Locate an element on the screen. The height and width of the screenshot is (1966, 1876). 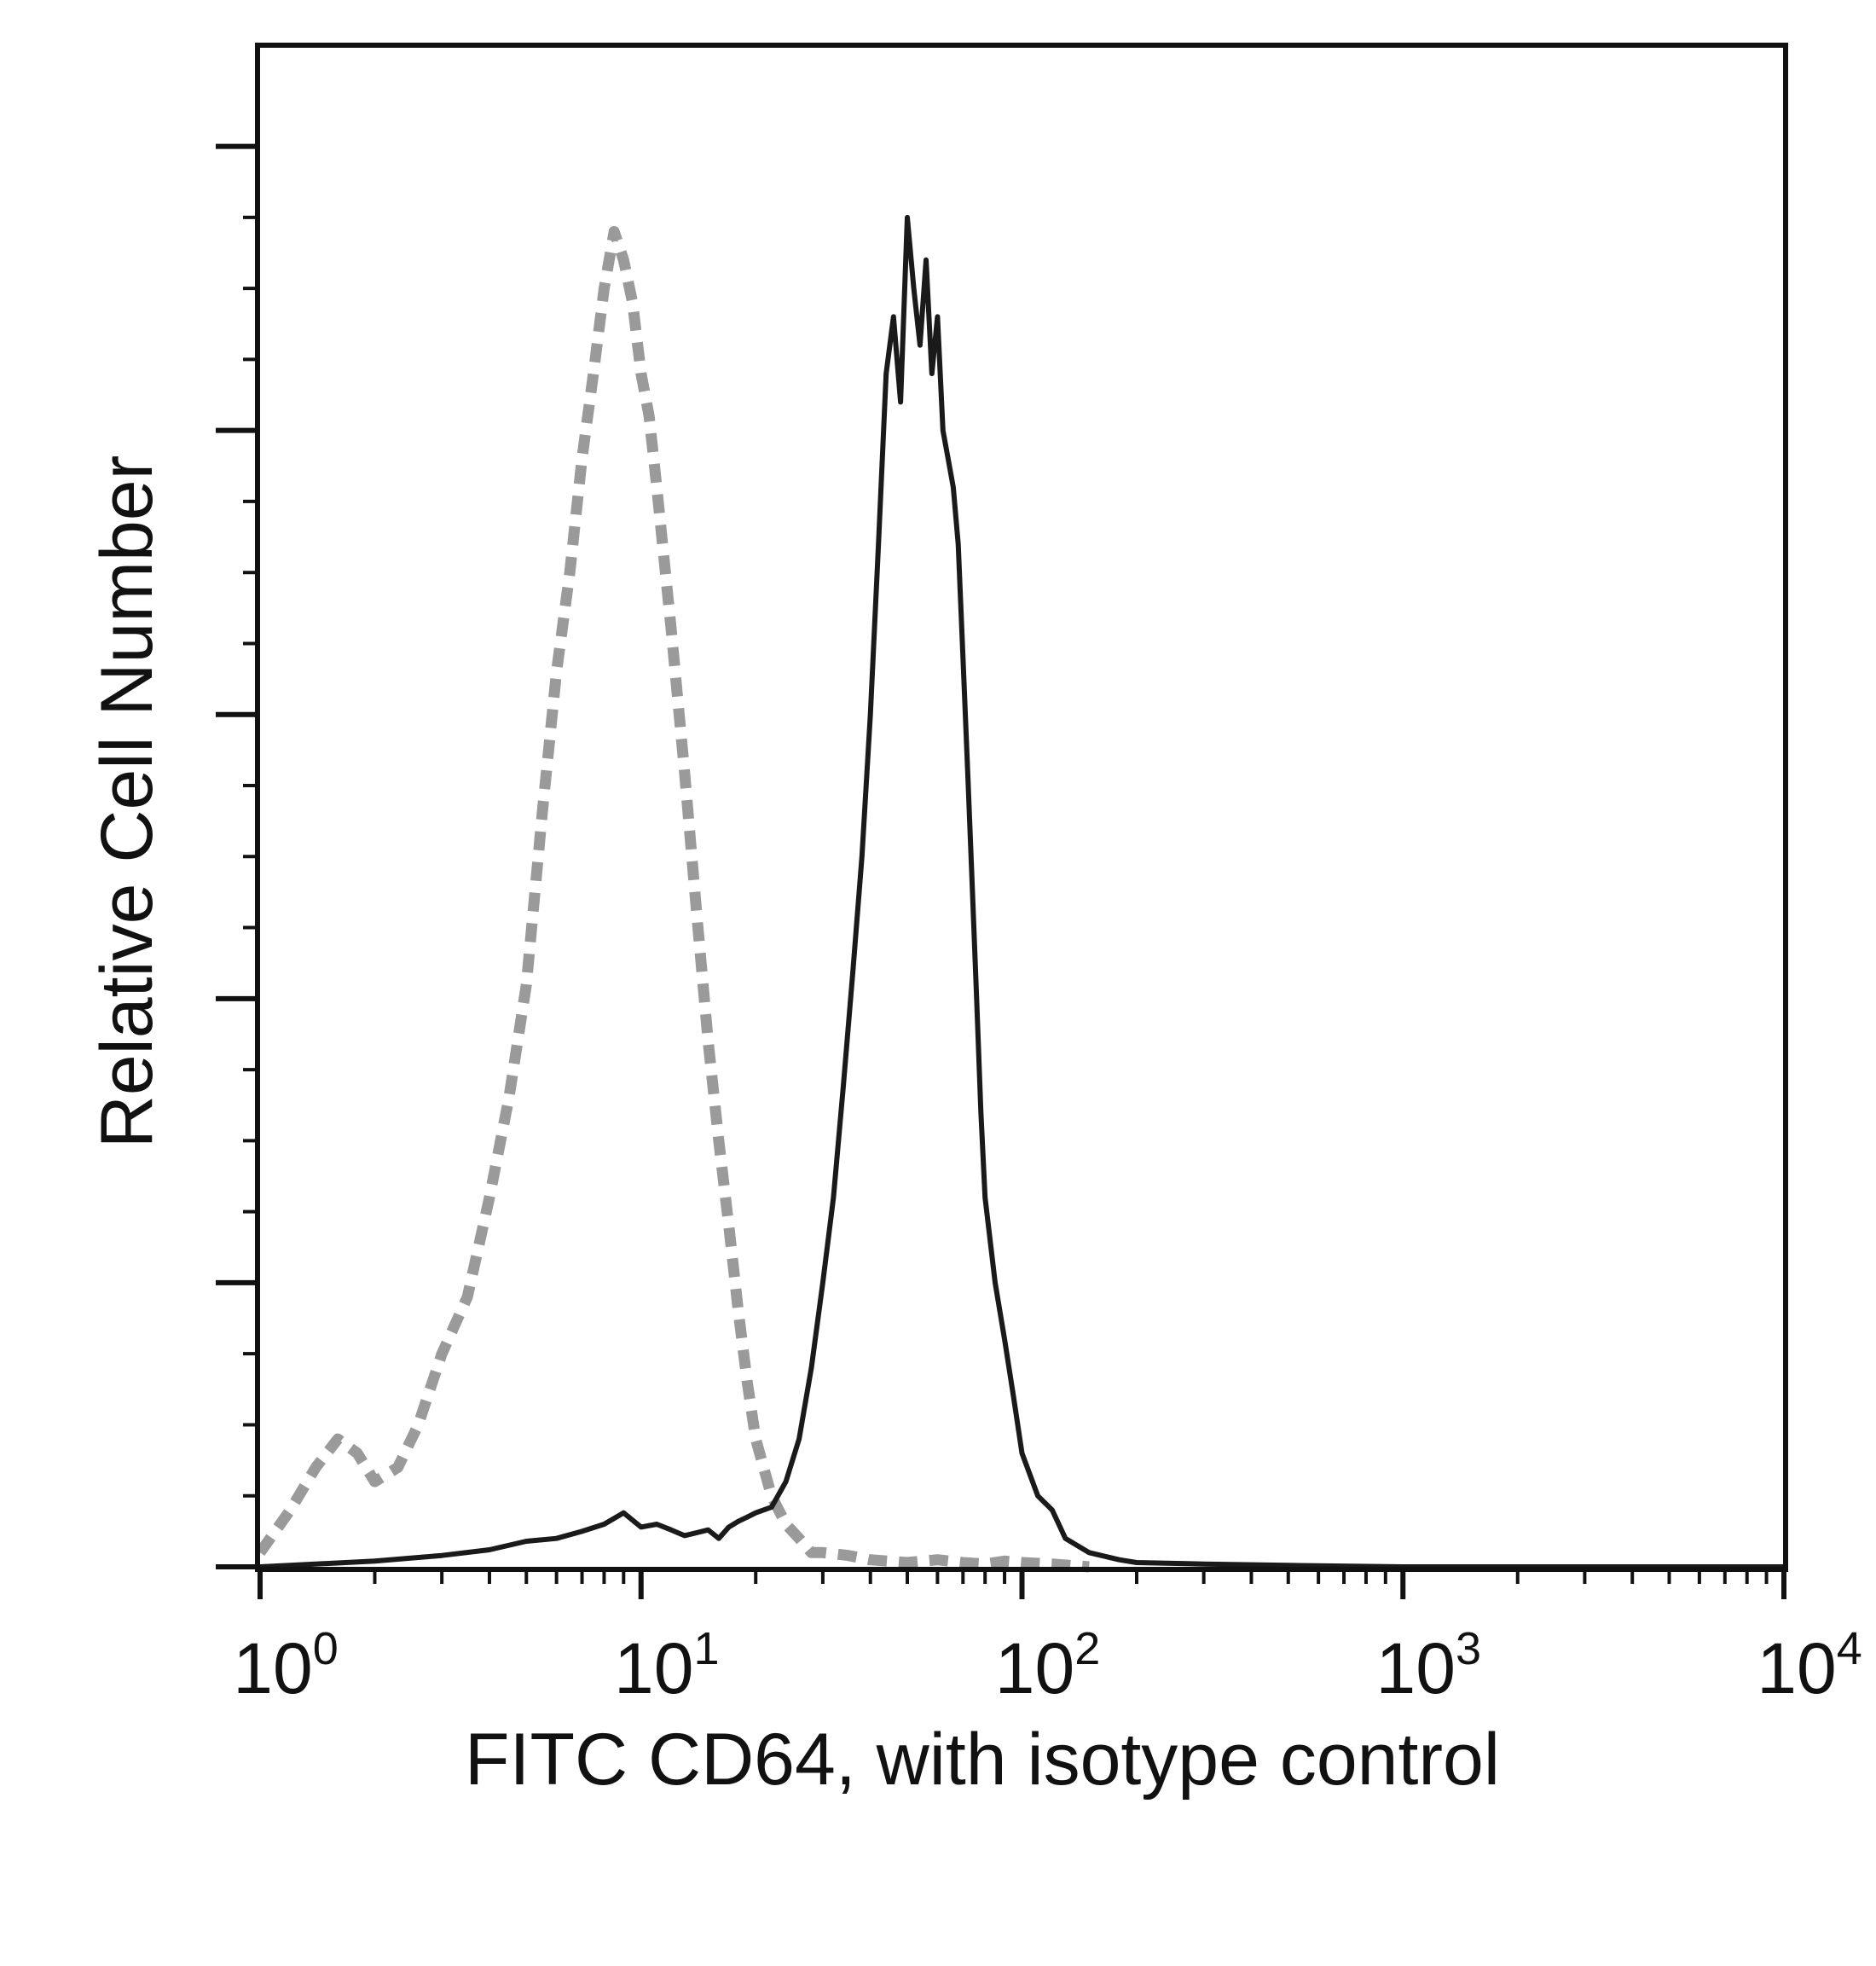
x-tick-label: 10⁰ is located at coordinates (285, 1666).